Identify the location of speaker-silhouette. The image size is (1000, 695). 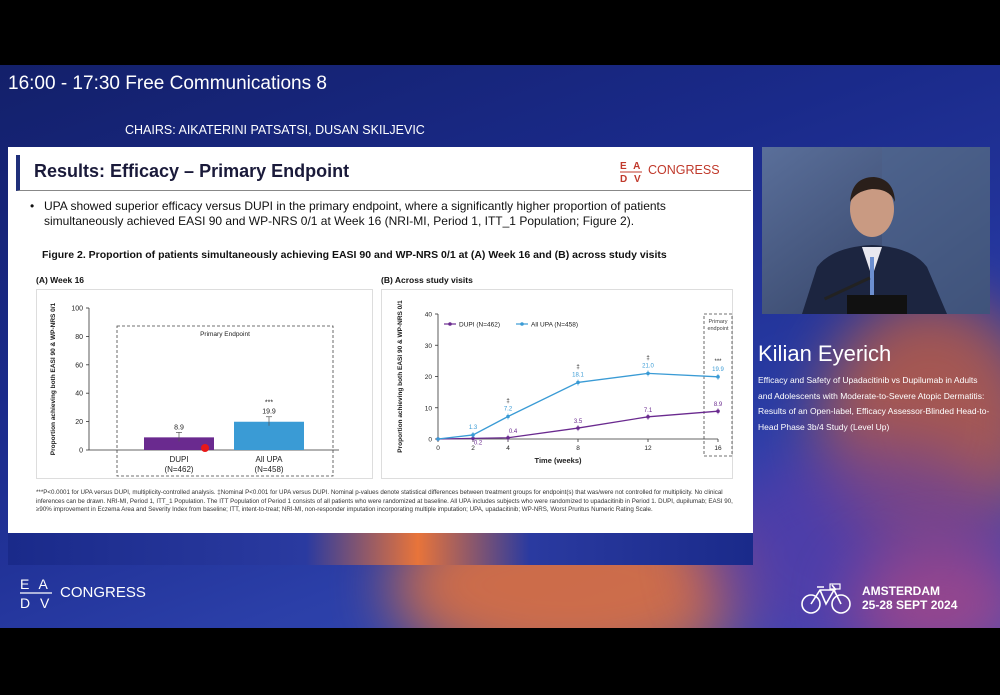
(876, 230).